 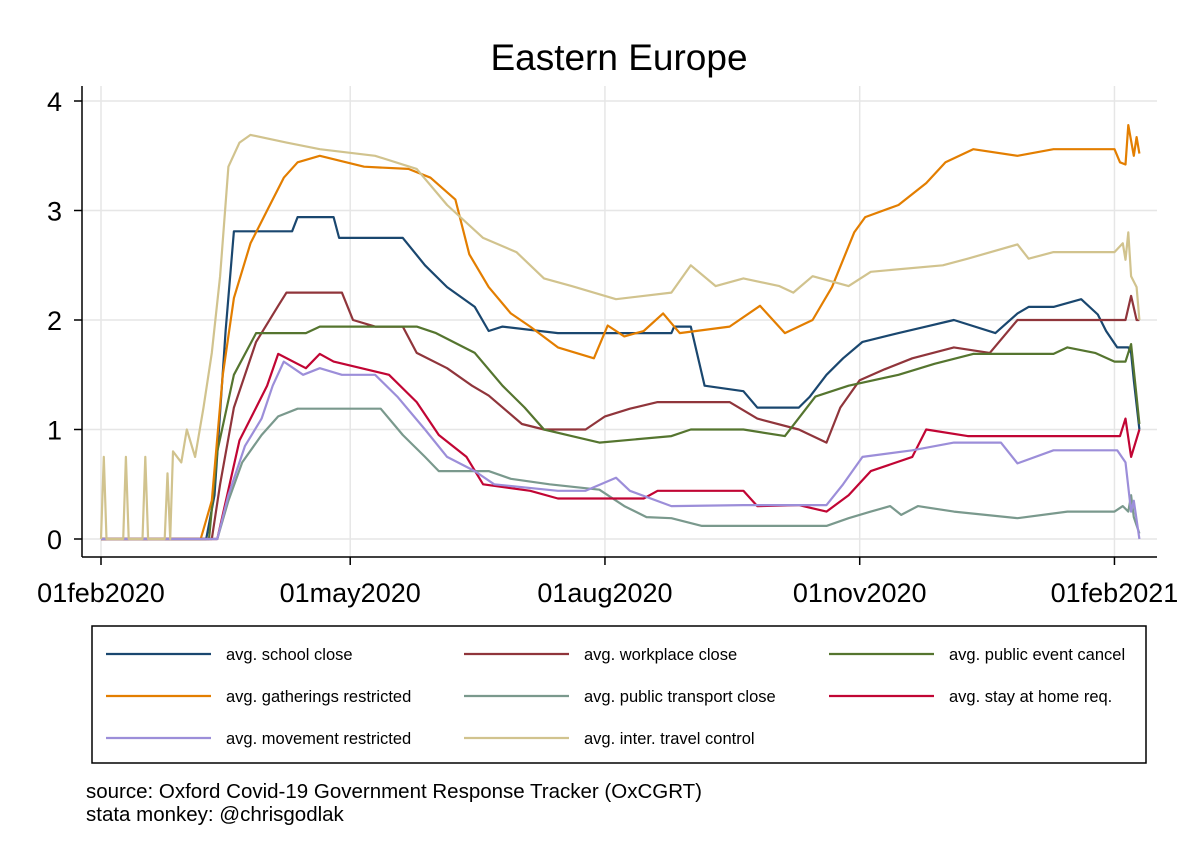 What do you see at coordinates (54, 540) in the screenshot?
I see `y-tick-label: 0` at bounding box center [54, 540].